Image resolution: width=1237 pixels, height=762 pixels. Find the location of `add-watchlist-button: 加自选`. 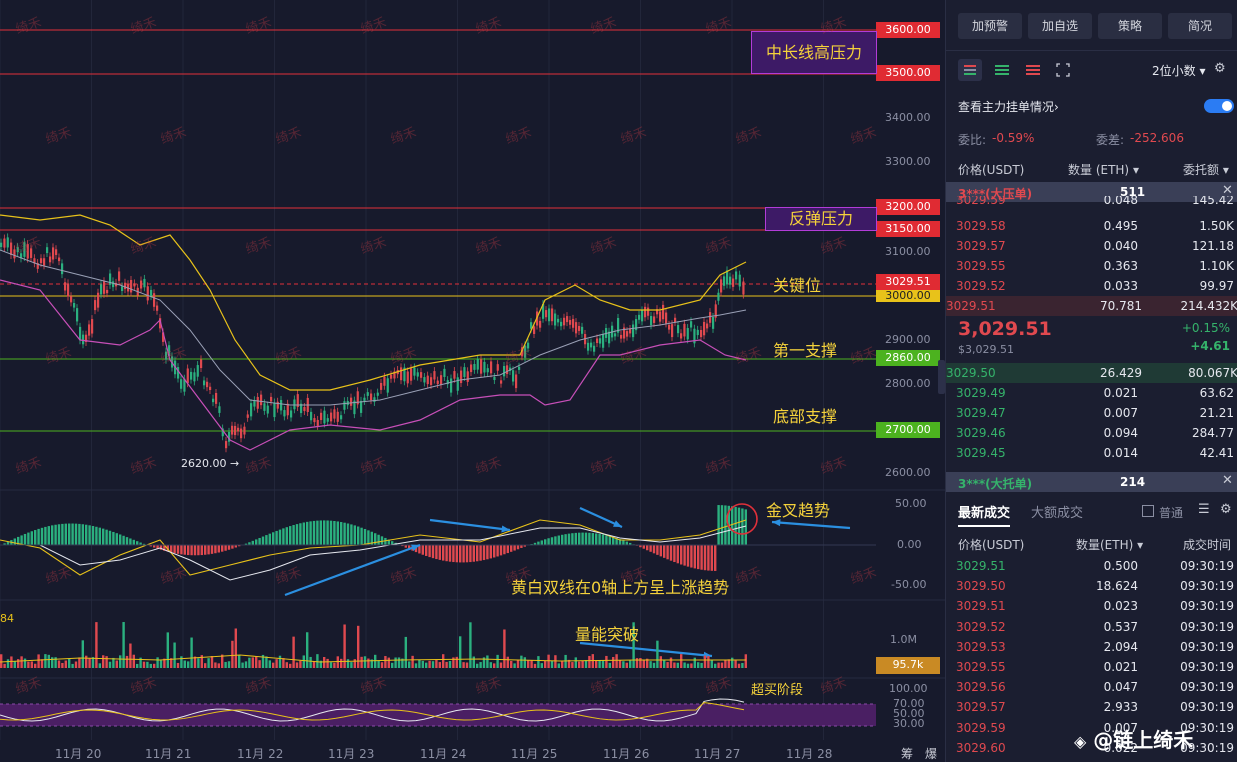

add-watchlist-button: 加自选 is located at coordinates (1060, 26).